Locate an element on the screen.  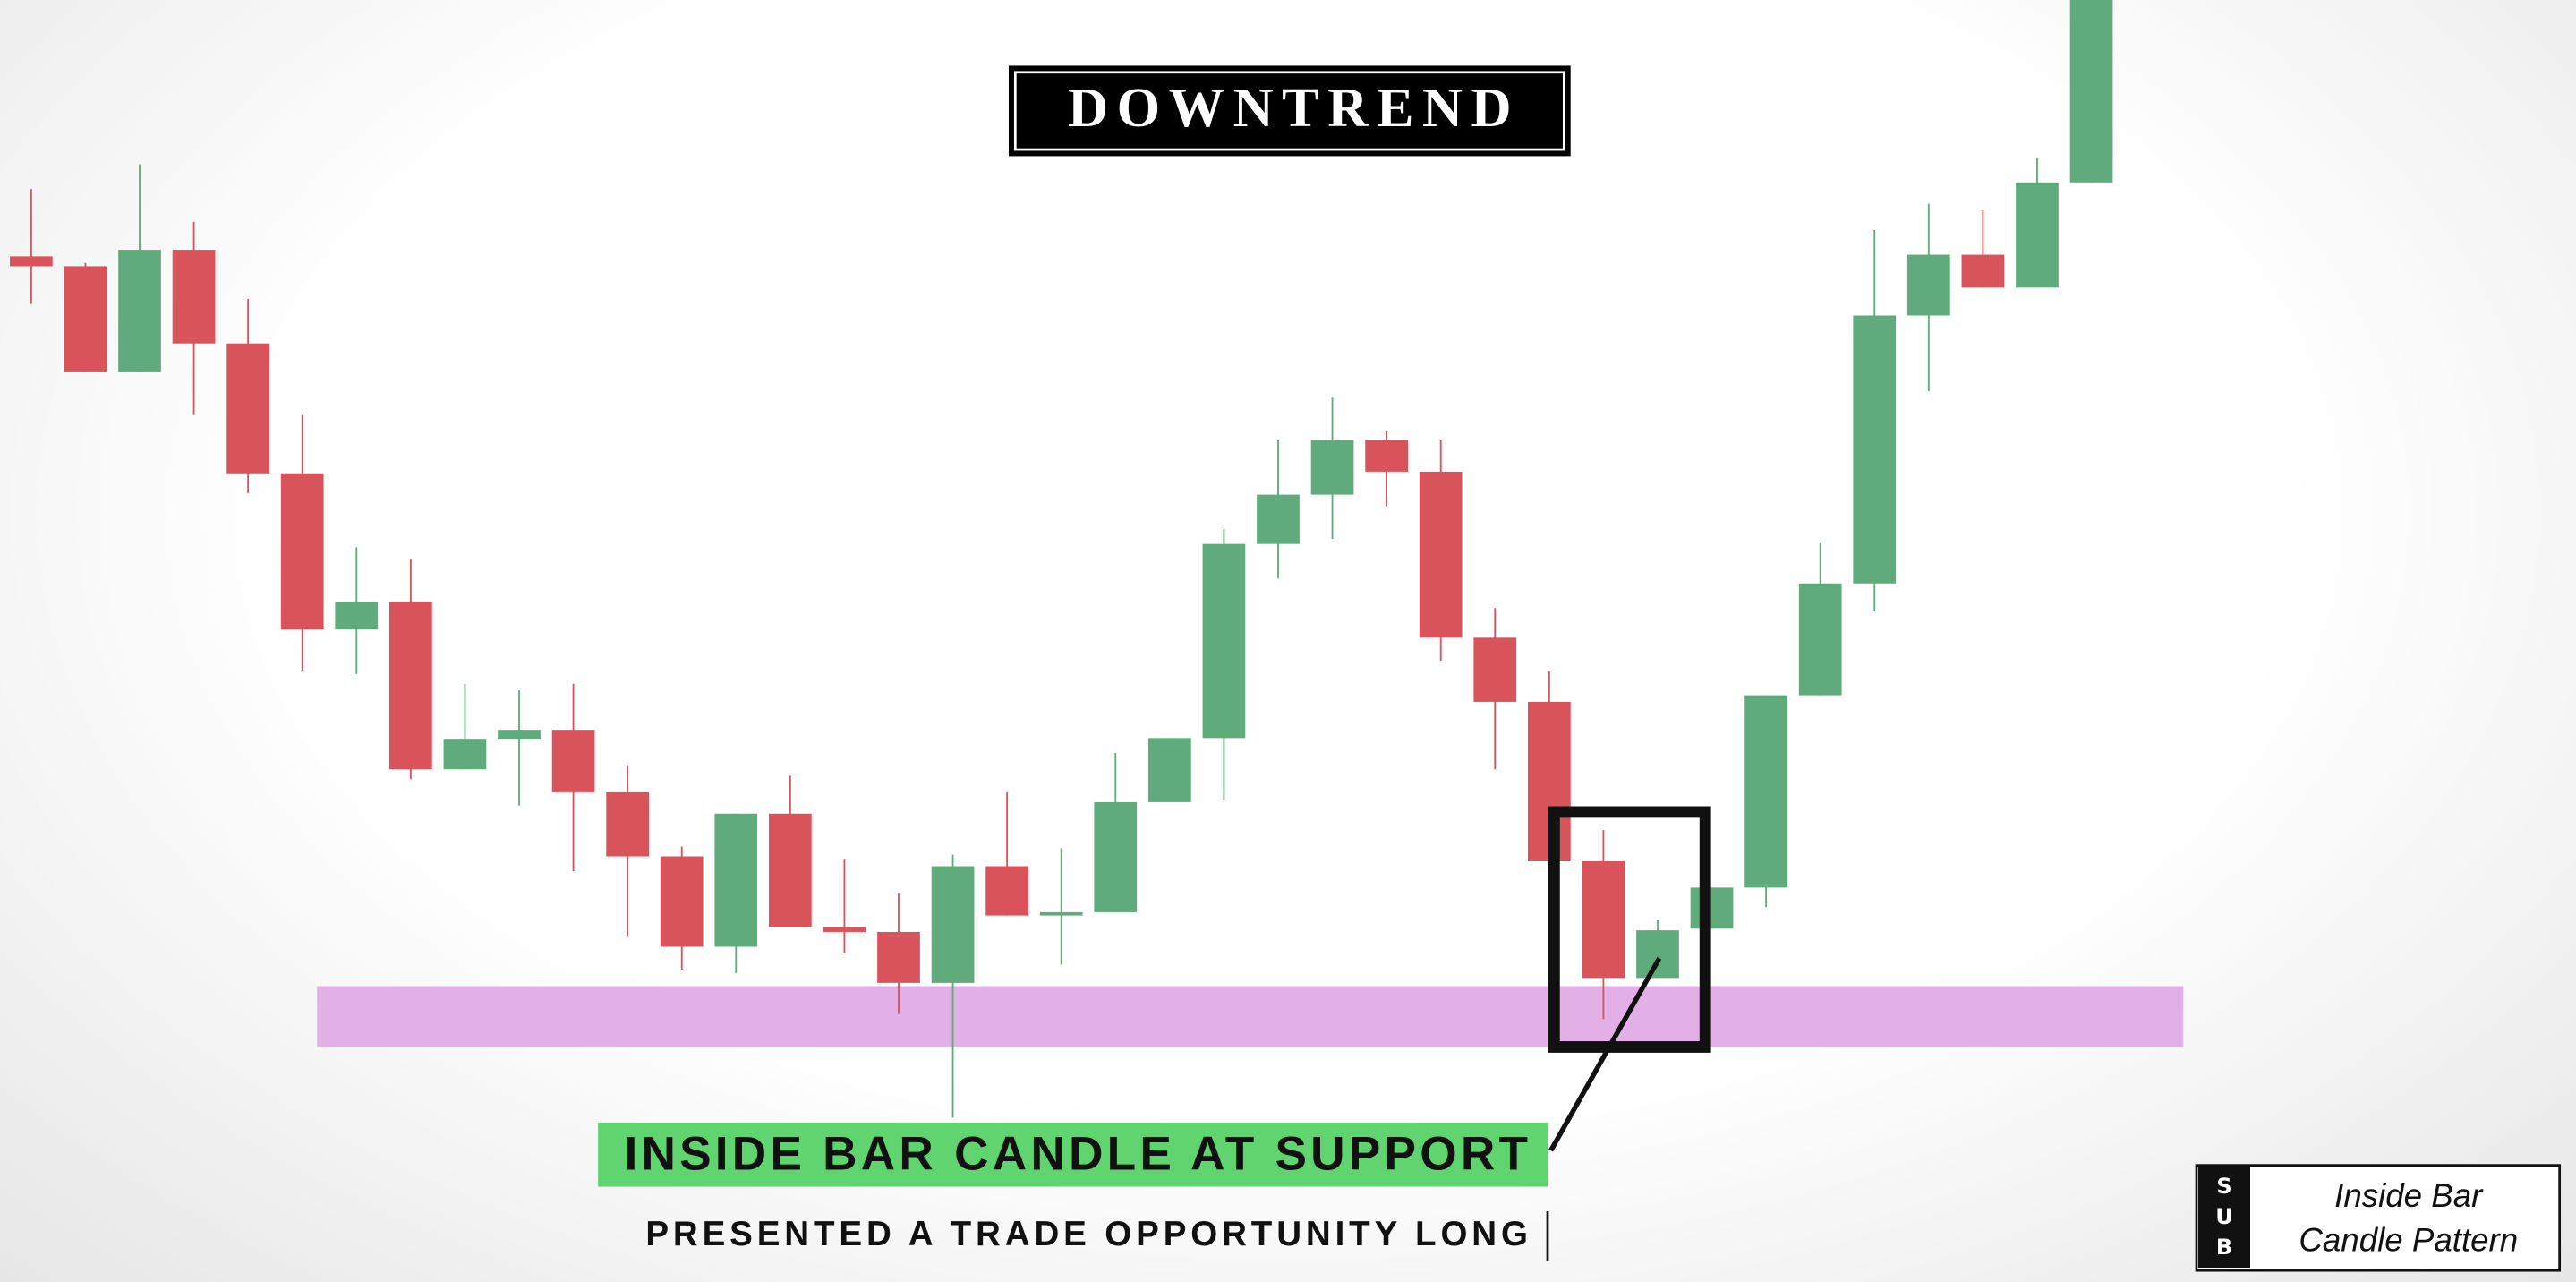
chart-title: DOWNTREND is located at coordinates (1290, 108).